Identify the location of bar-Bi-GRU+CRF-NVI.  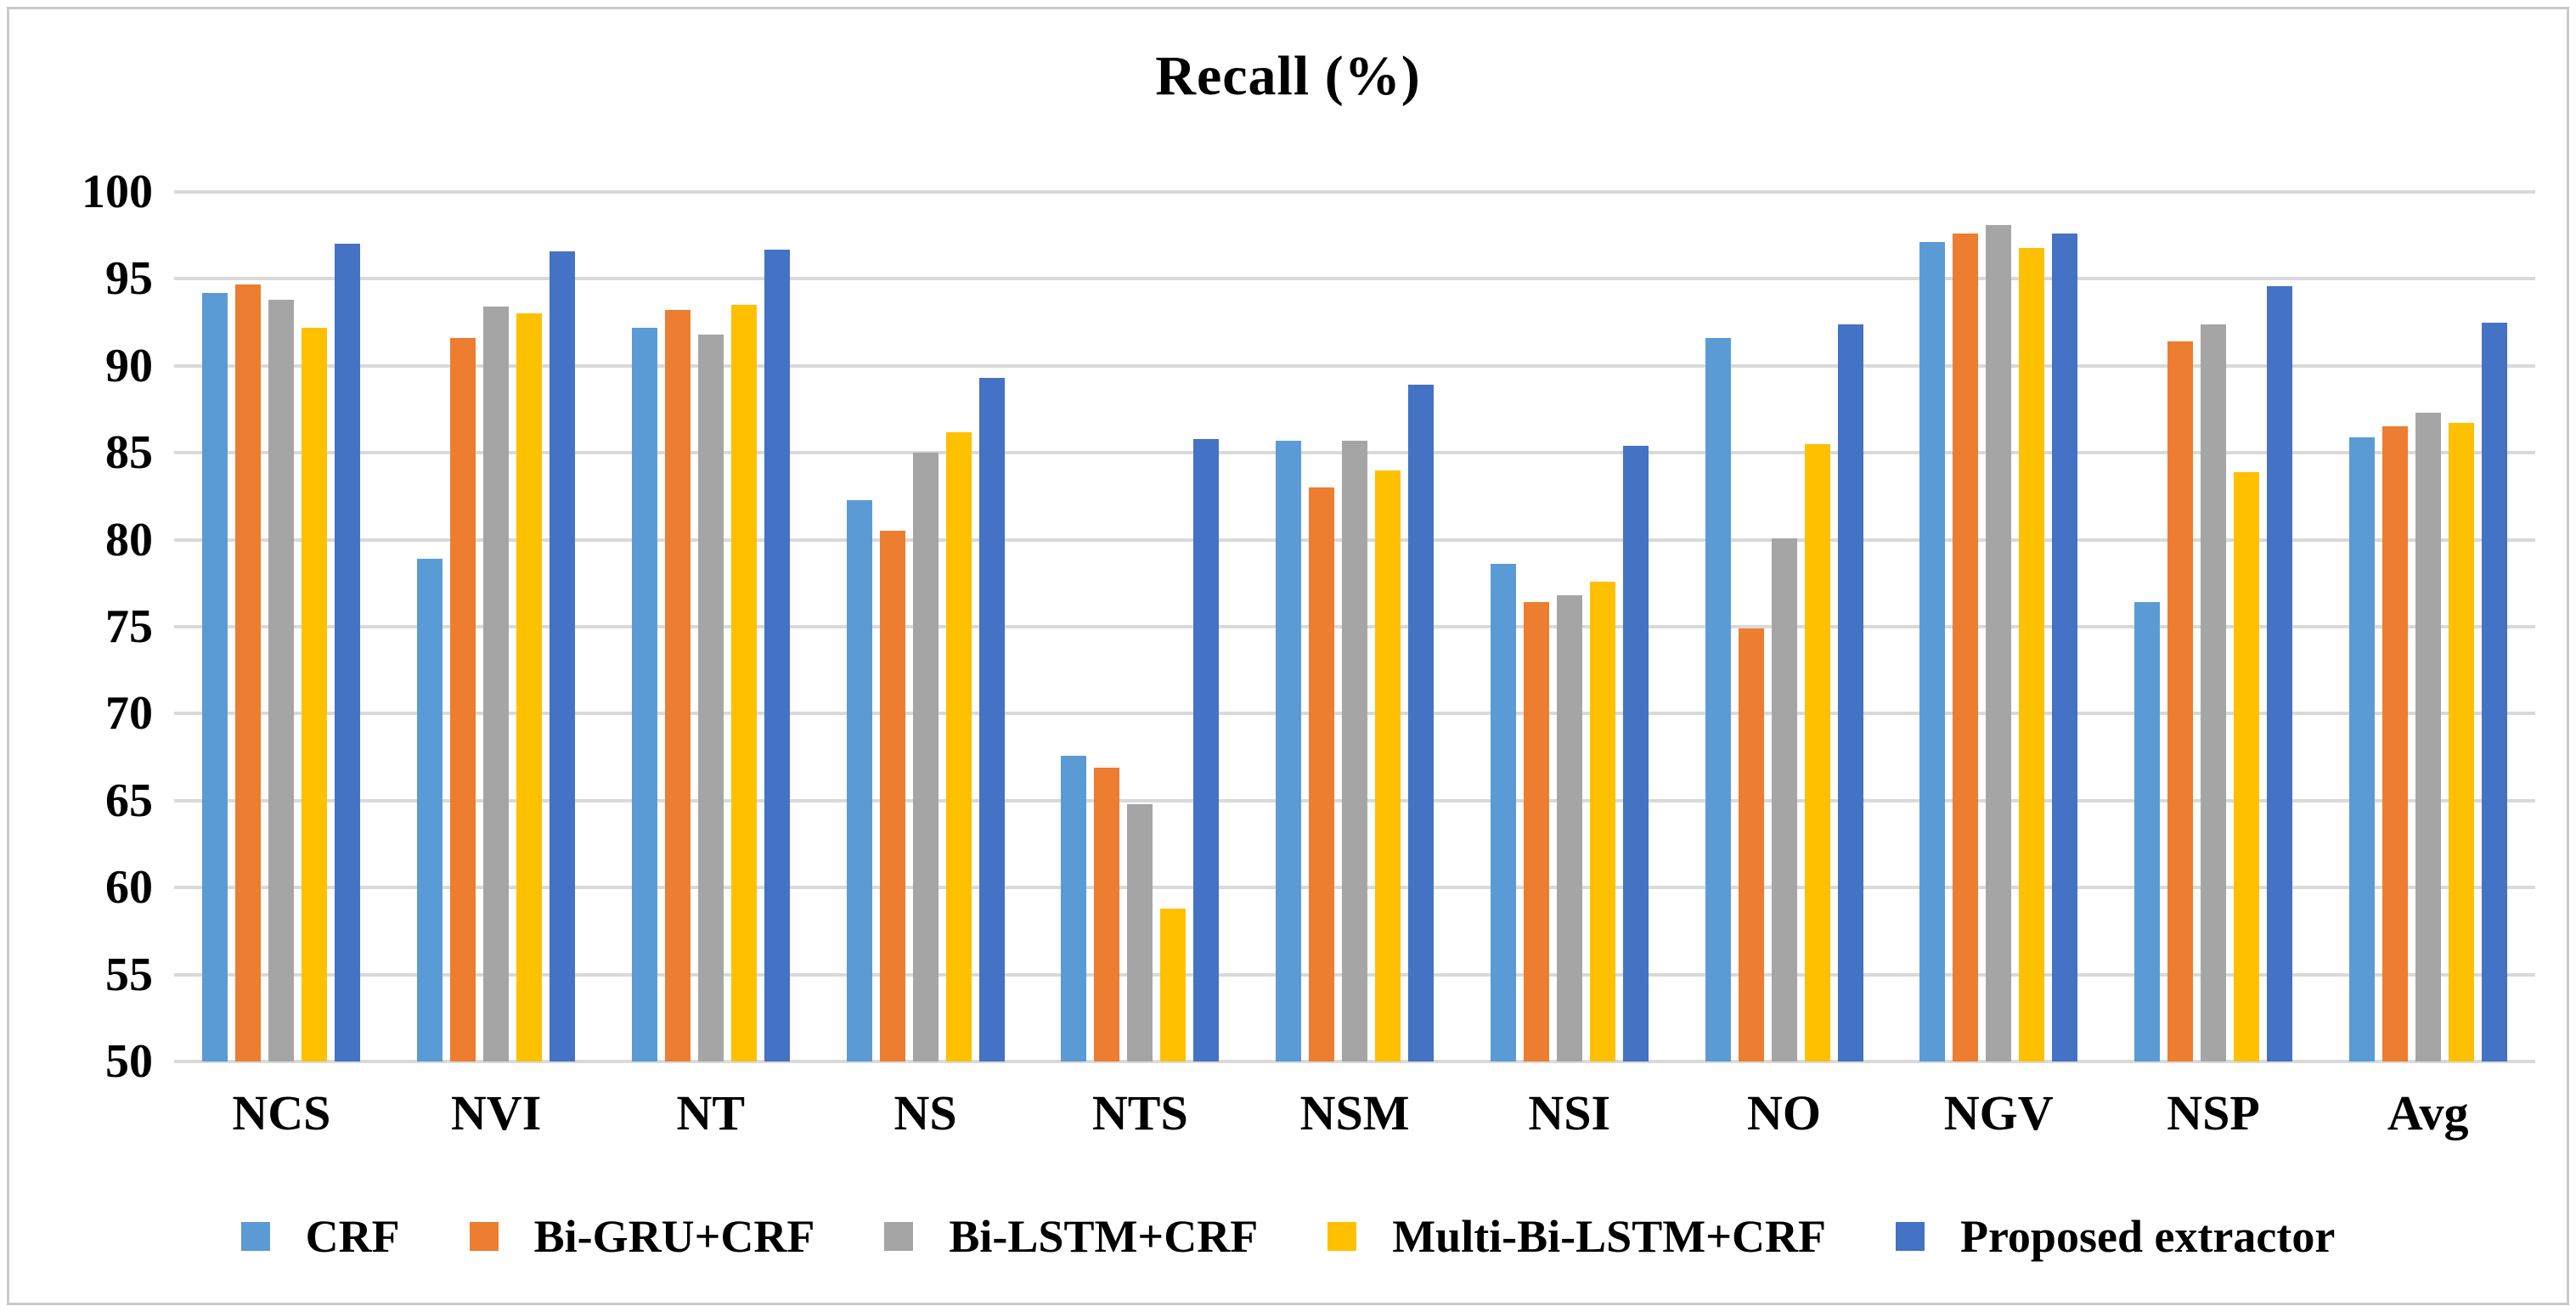
(463, 699).